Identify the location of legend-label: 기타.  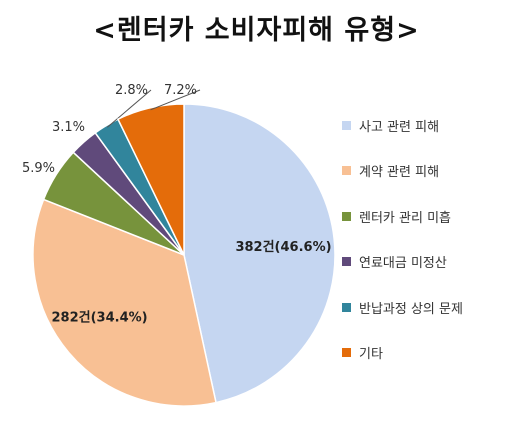
(371, 355).